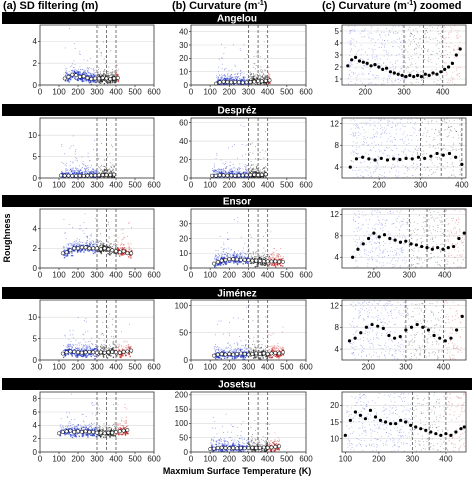  Describe the element at coordinates (306, 92) in the screenshot. I see `x-tick-label: 600` at that location.